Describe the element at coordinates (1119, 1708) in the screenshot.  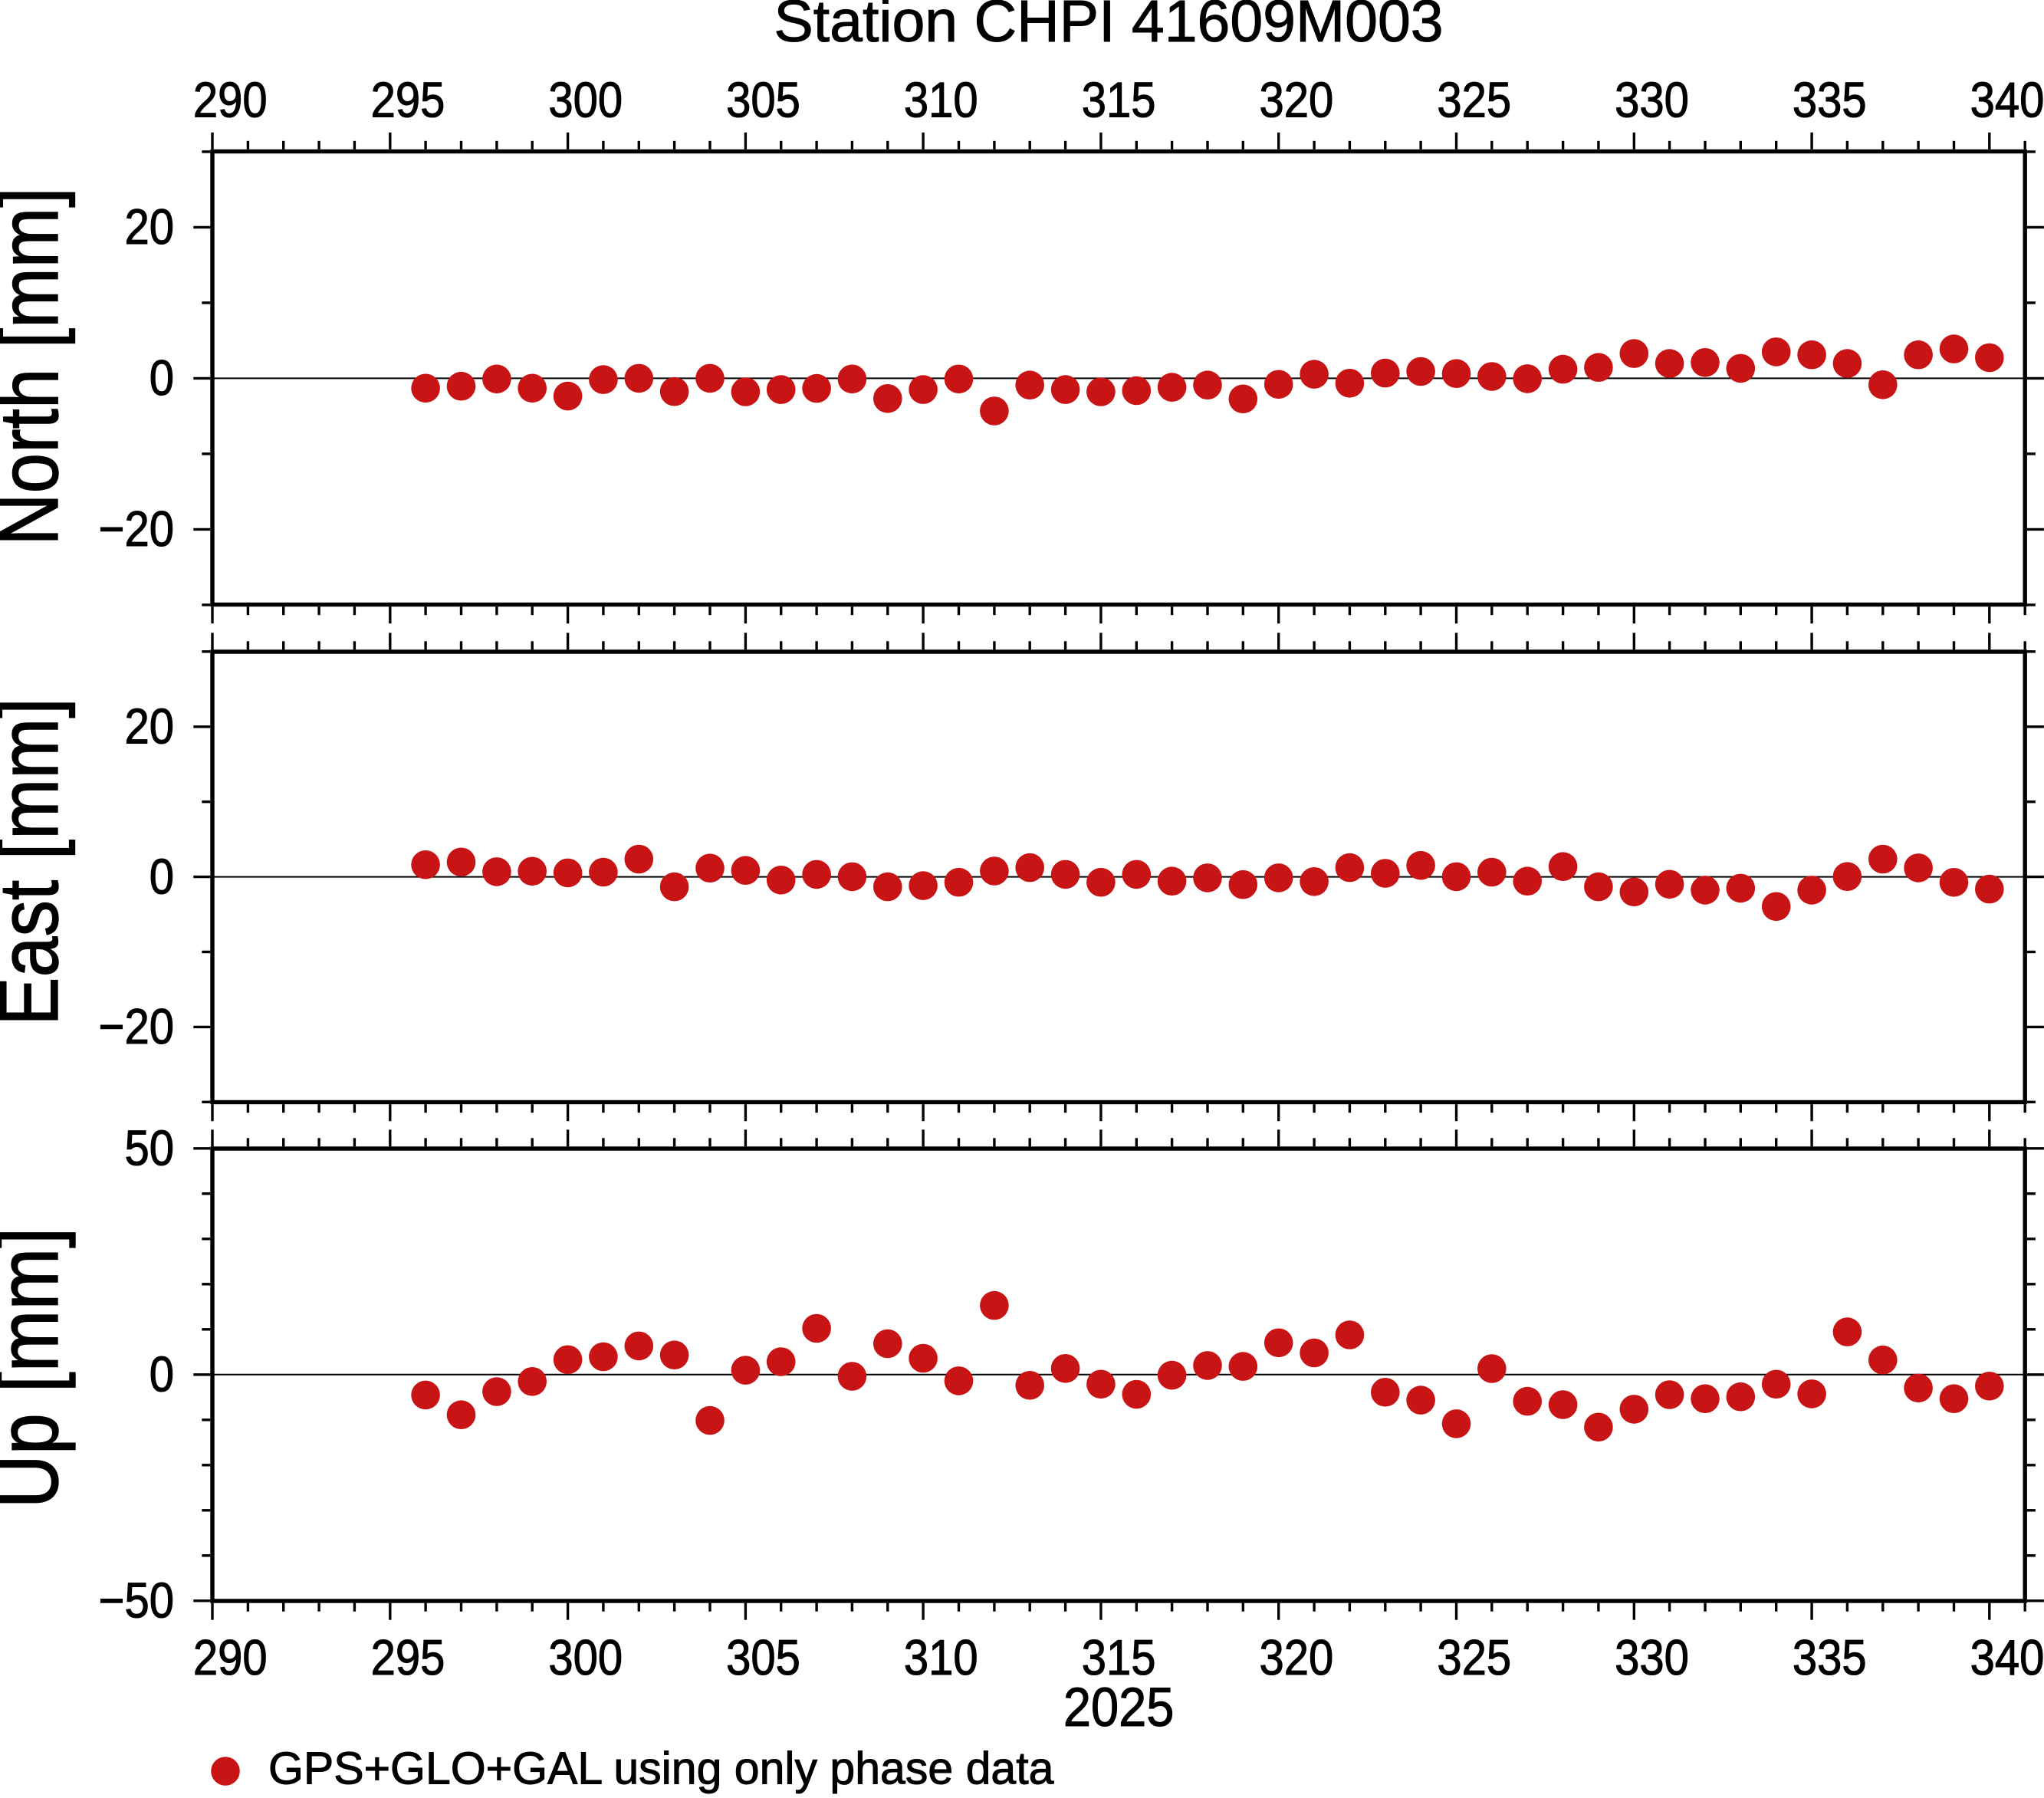
I see `svg-text: 2025` at that location.